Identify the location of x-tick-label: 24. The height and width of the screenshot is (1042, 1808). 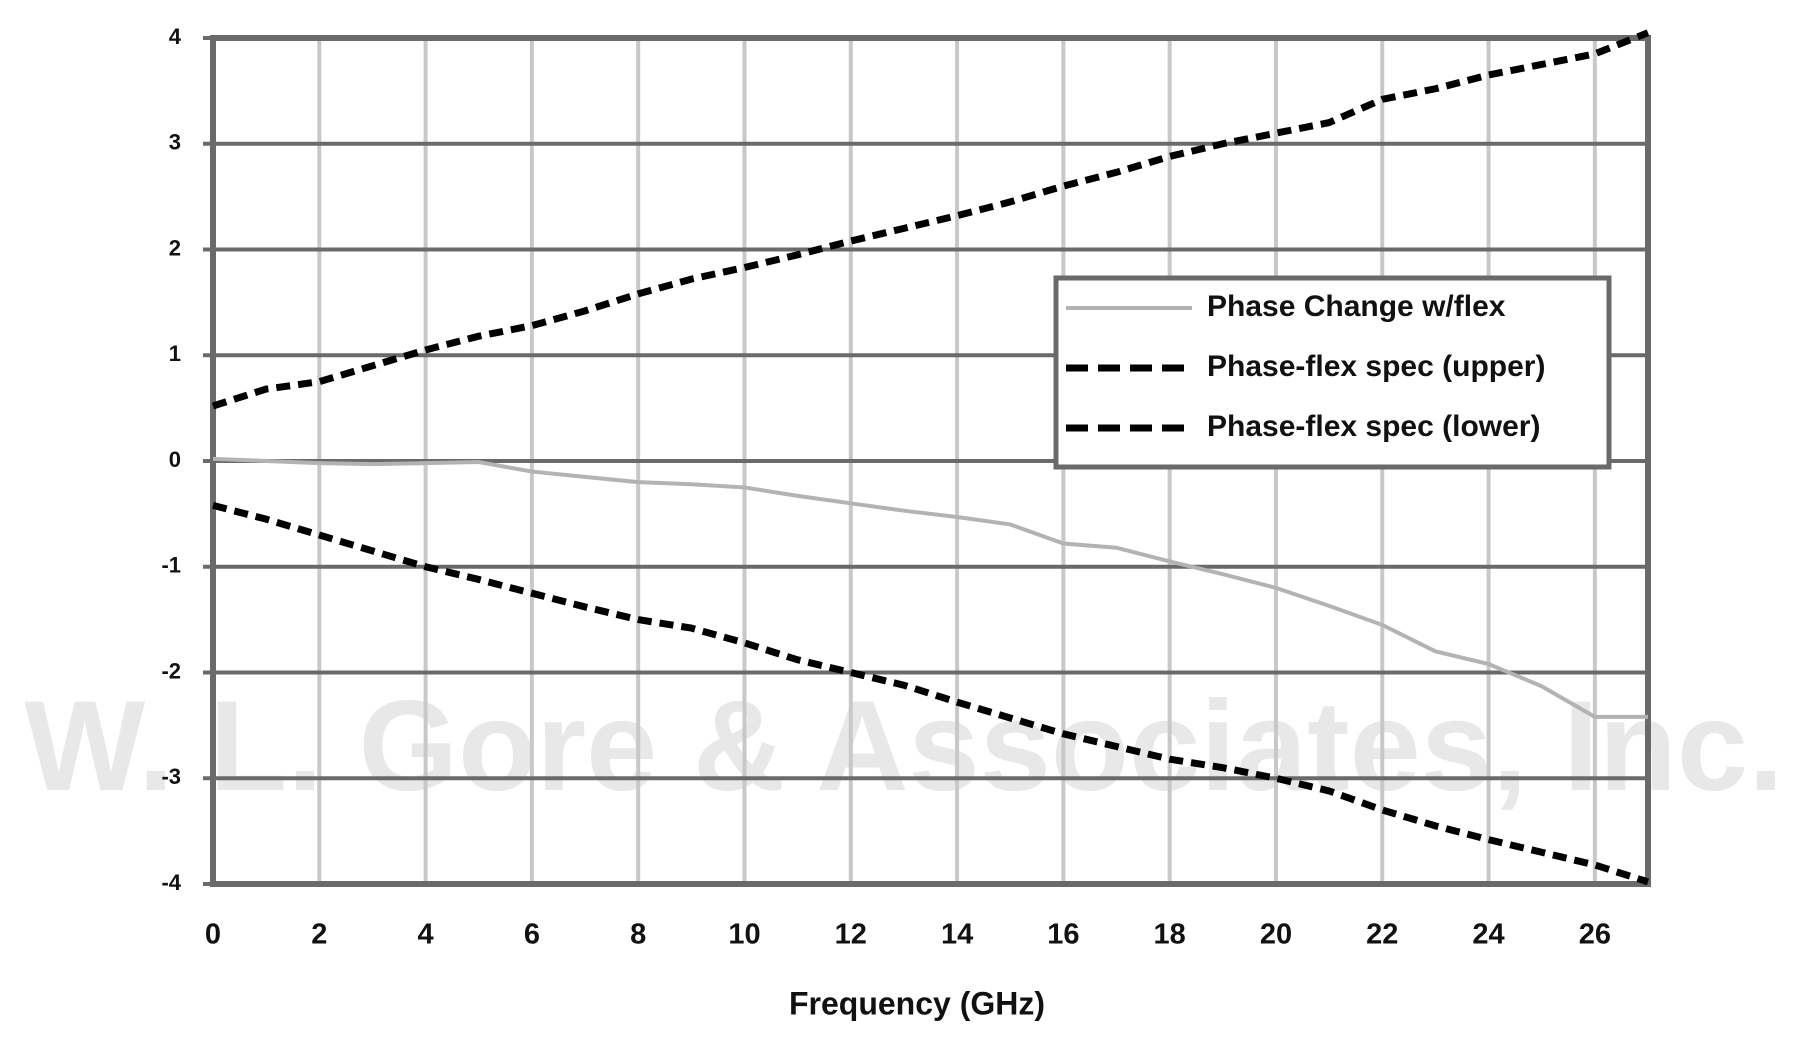
(1488, 935).